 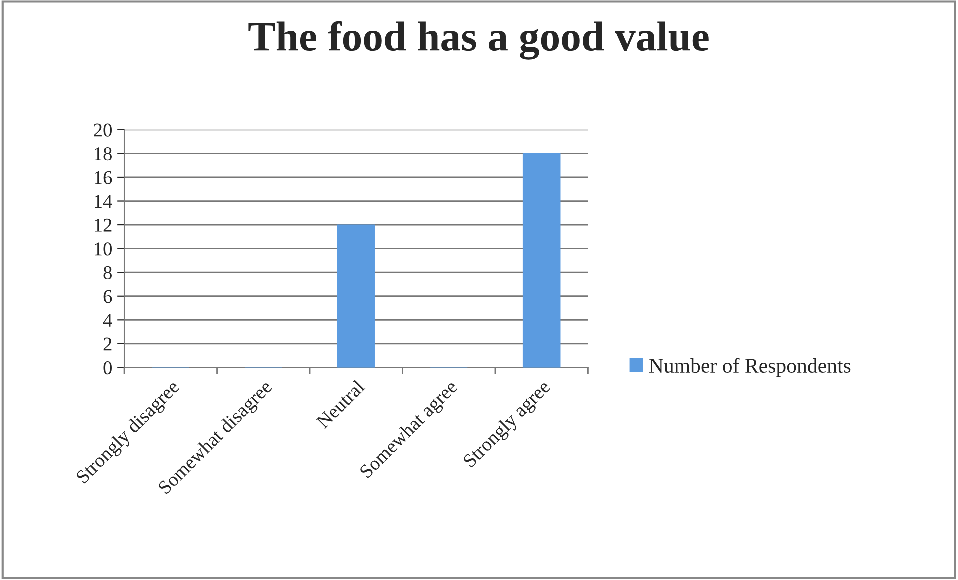 I want to click on legend-label: Number of Respondents, so click(x=750, y=368).